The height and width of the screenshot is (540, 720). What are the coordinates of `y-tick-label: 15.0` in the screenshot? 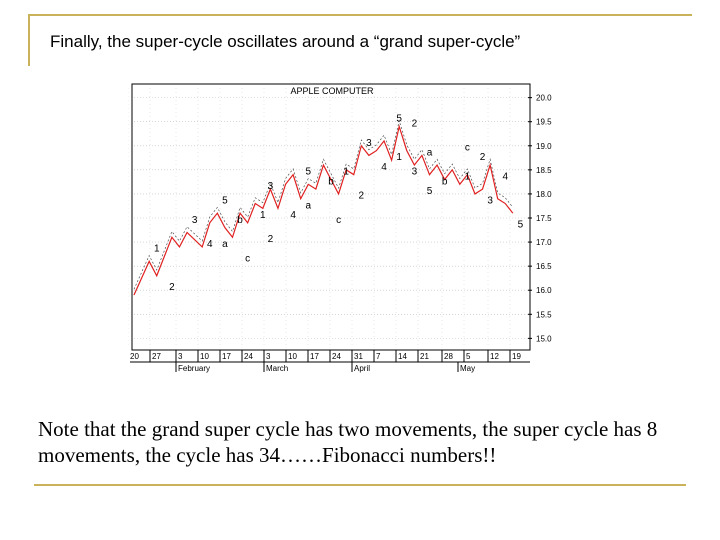 It's located at (544, 338).